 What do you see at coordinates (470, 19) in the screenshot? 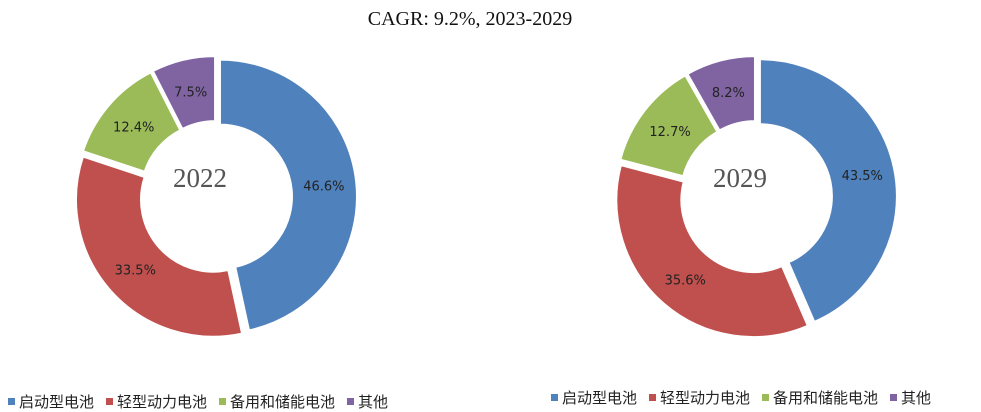
I see `chart-title: CAGR: 9.2%, 2023-2029` at bounding box center [470, 19].